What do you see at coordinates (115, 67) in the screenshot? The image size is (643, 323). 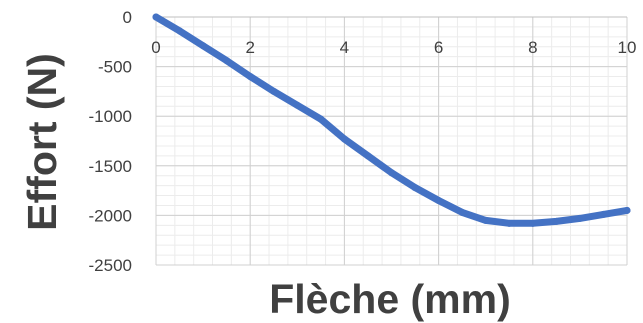 I see `y-tick-label: -500` at bounding box center [115, 67].